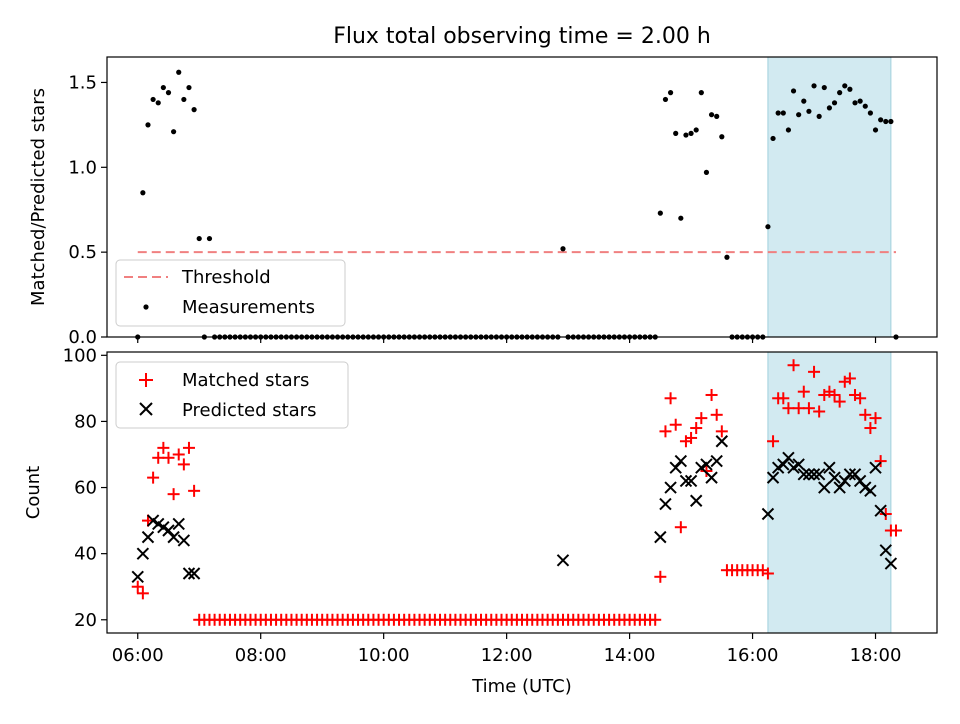 The height and width of the screenshot is (724, 960). I want to click on legend-predicted-label: Predicted stars, so click(249, 410).